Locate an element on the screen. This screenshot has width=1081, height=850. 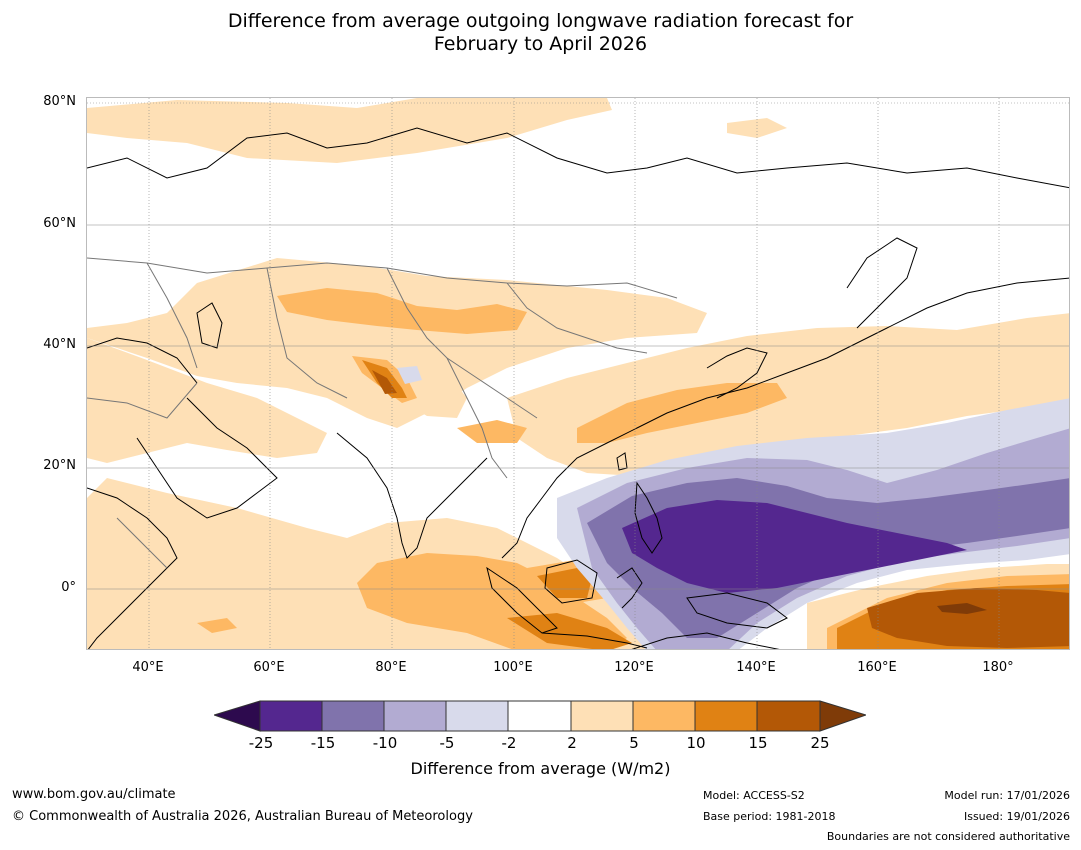
colorbar-label: Difference from average (W/m2) is located at coordinates (540, 768).